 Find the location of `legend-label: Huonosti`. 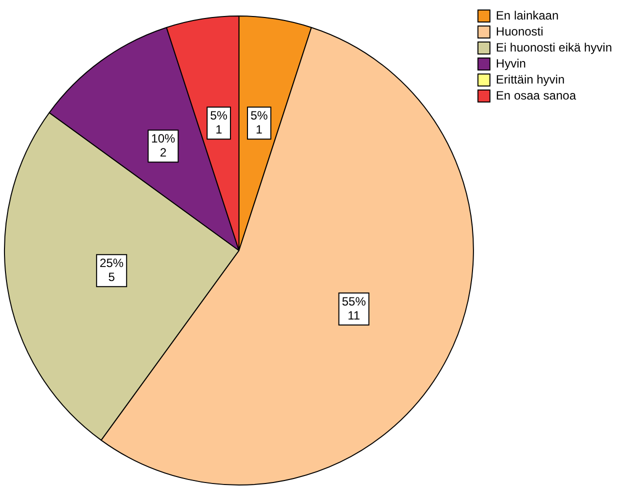

legend-label: Huonosti is located at coordinates (520, 31).